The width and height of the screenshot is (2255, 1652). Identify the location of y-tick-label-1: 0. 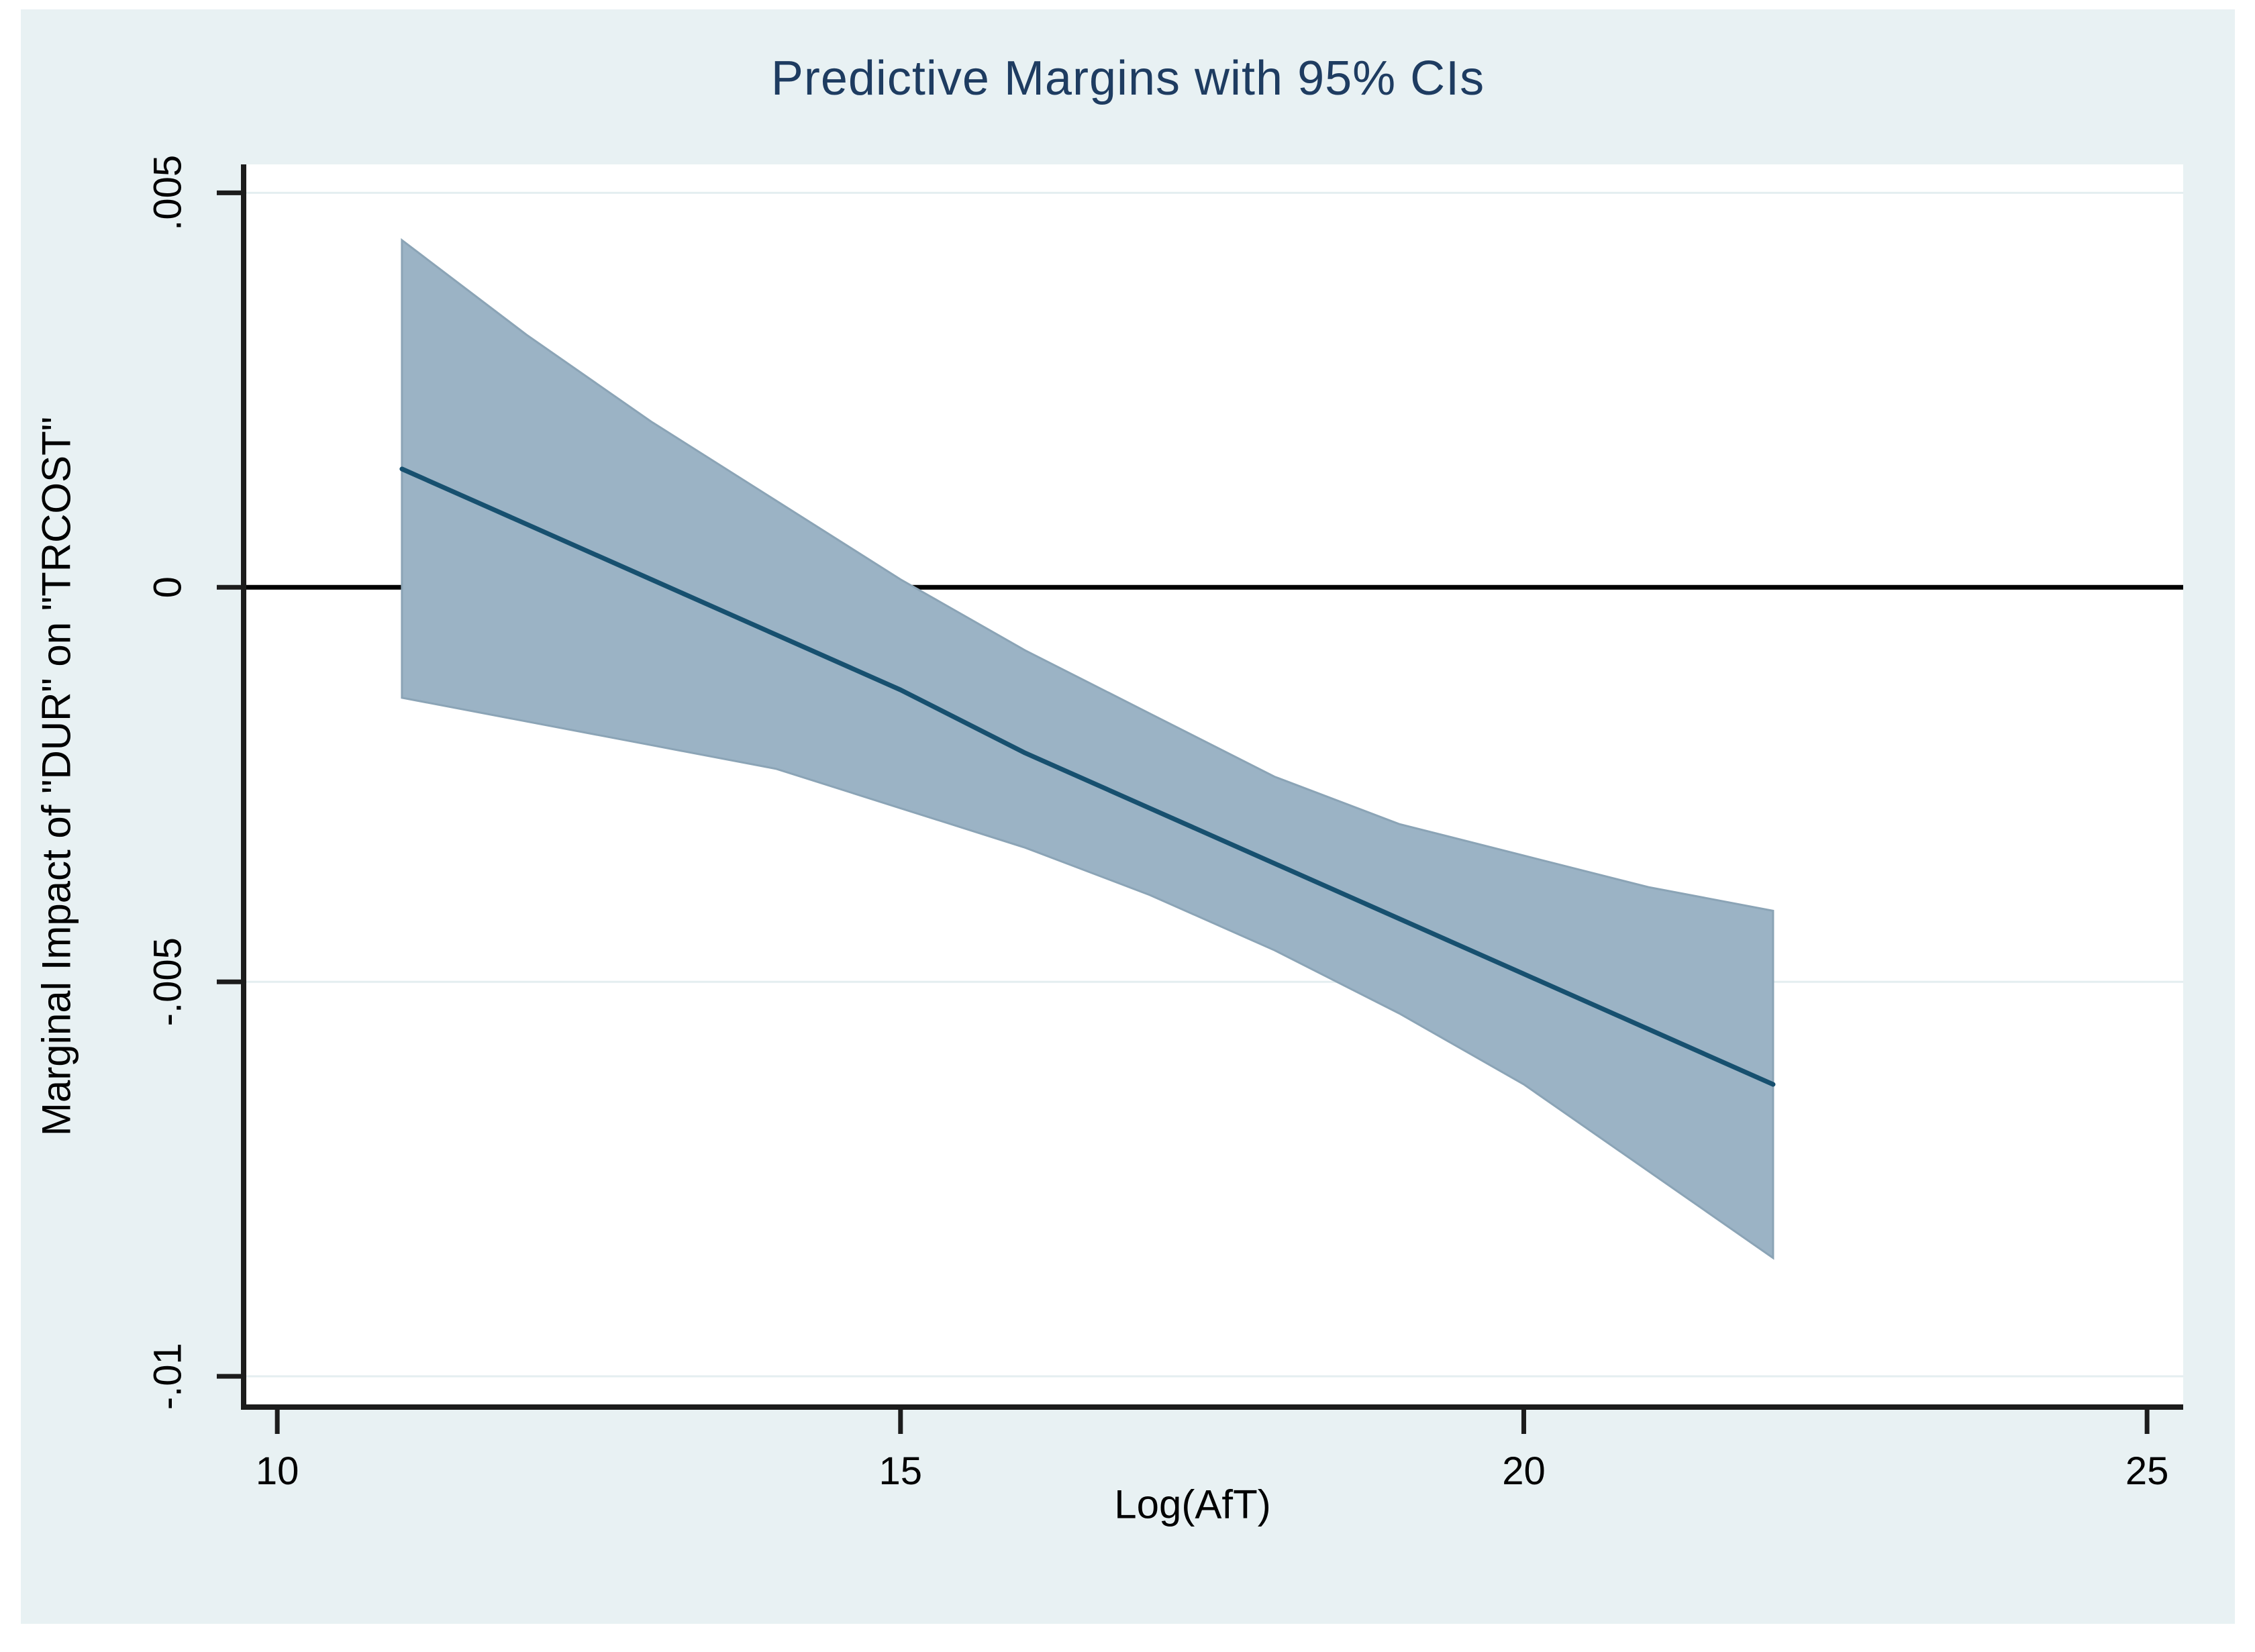
(168, 587).